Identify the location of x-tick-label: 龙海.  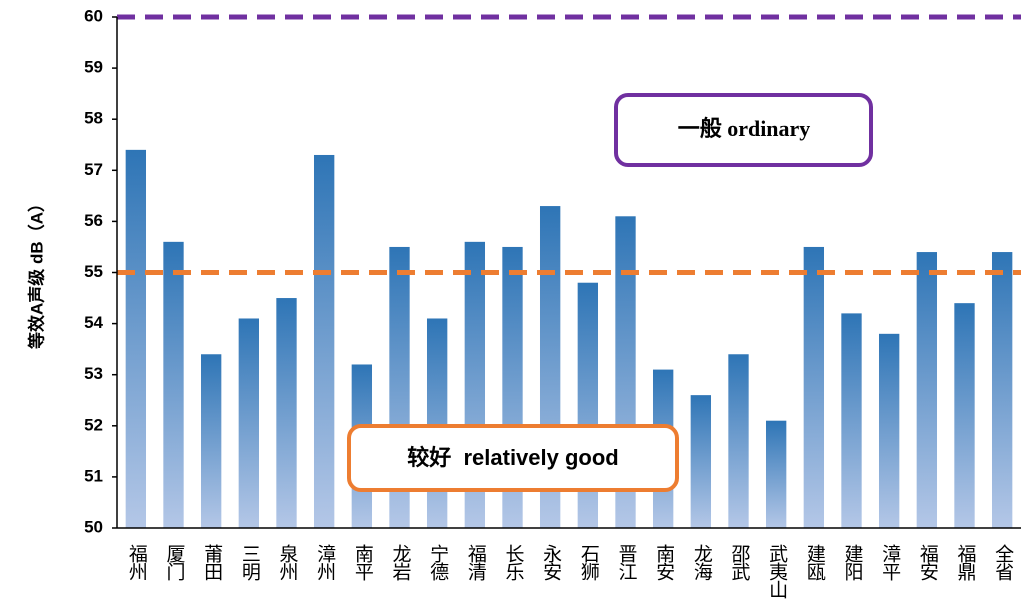
(702, 562).